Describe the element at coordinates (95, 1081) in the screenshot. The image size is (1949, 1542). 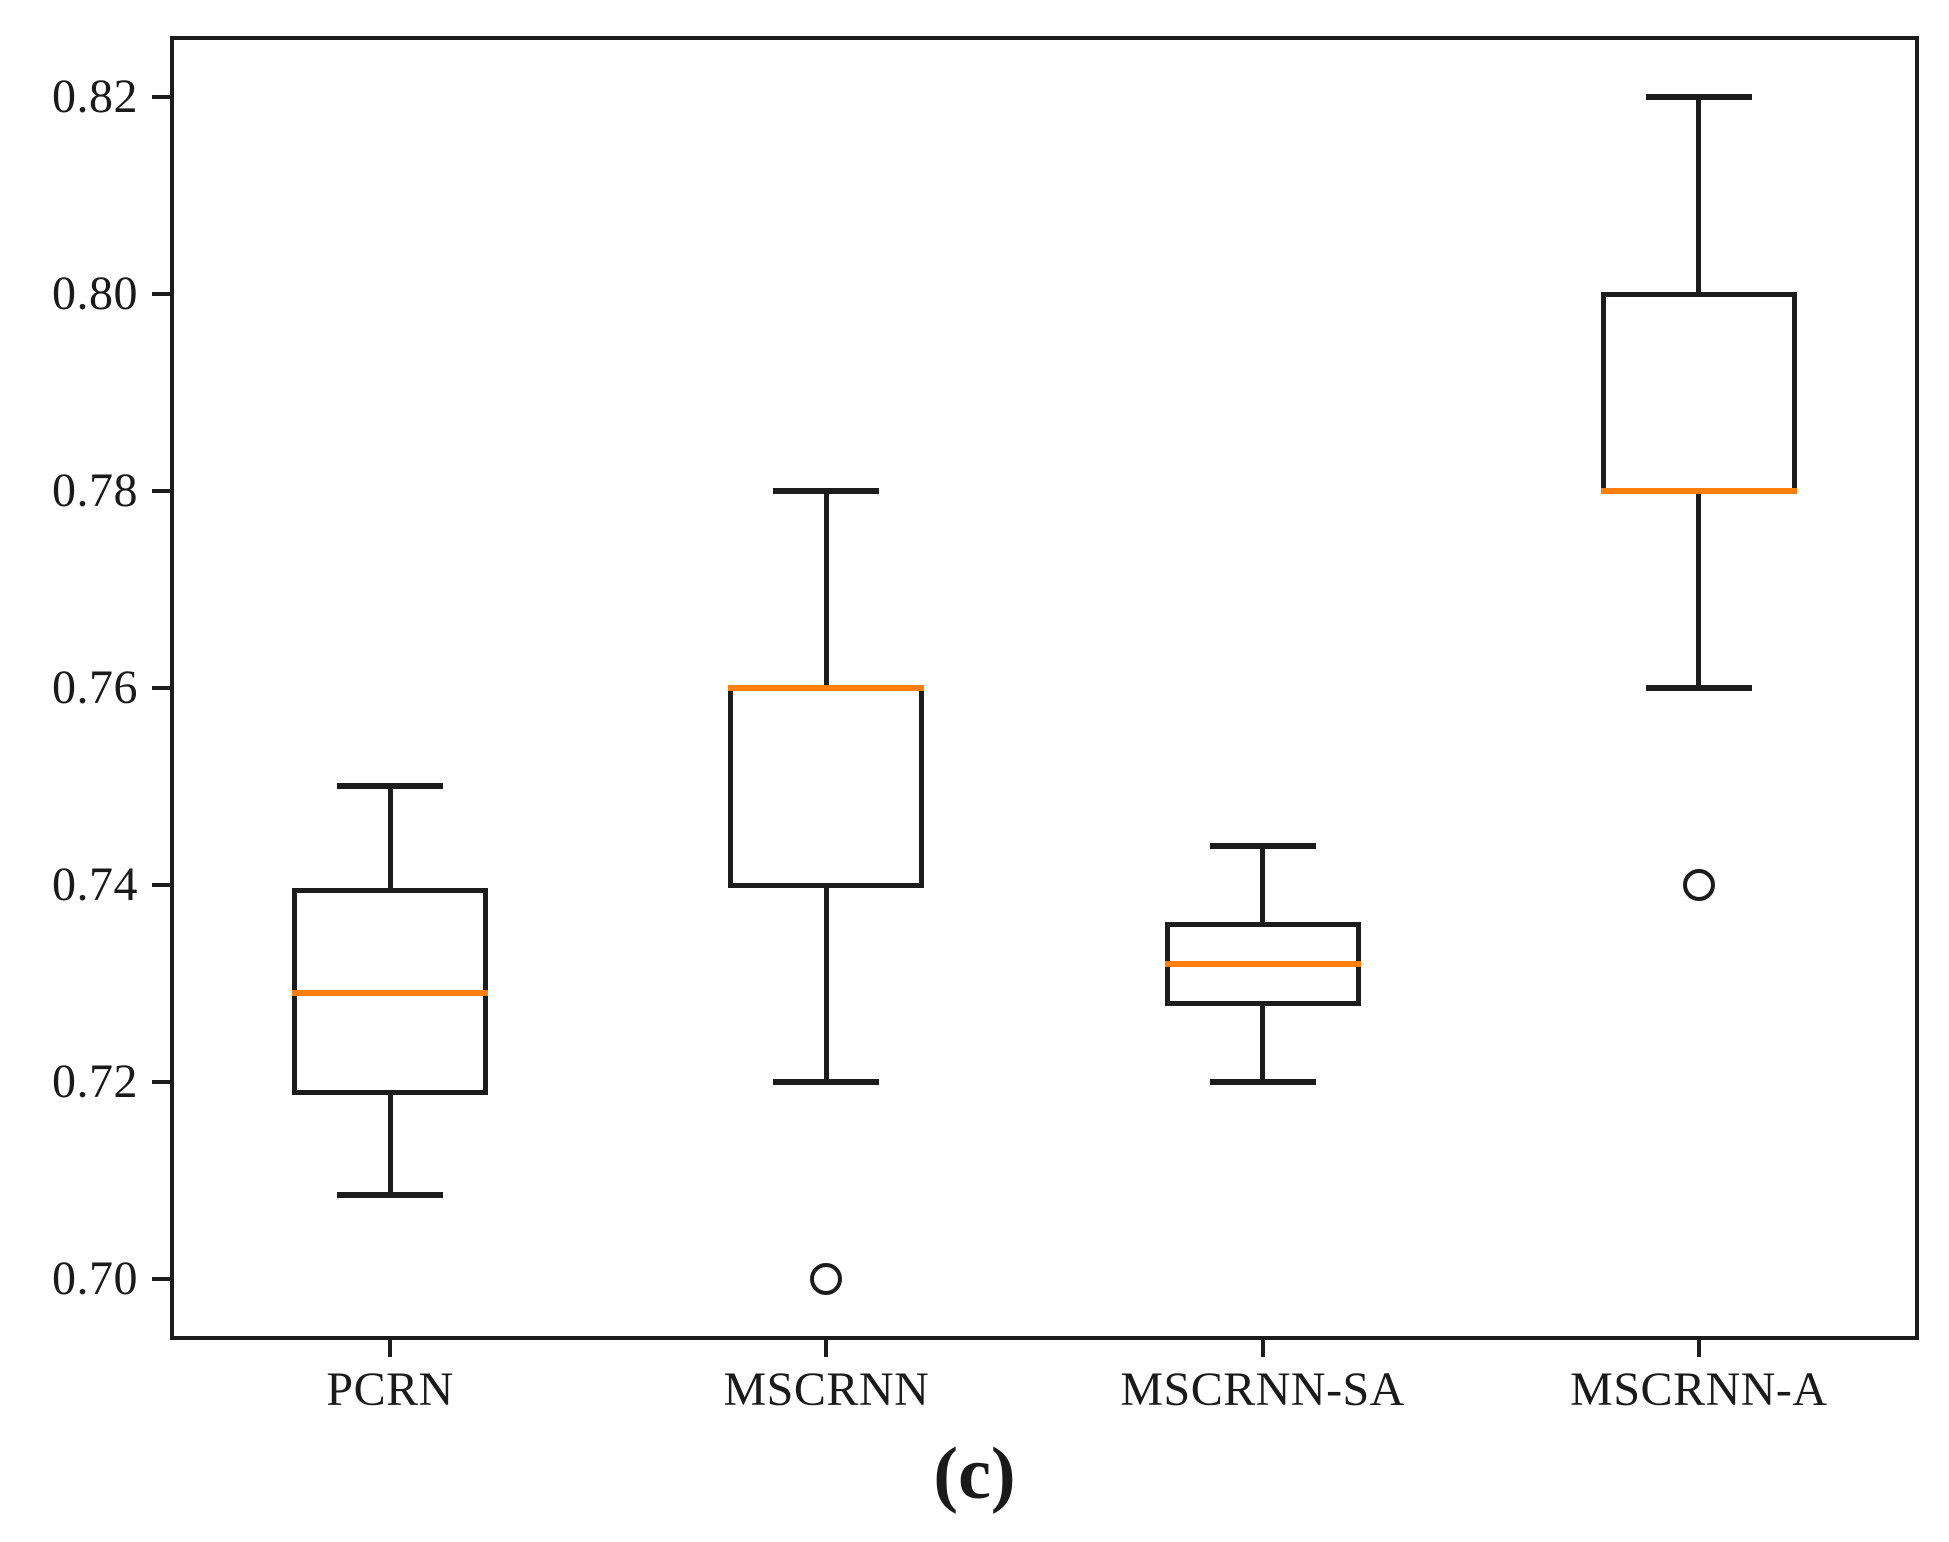
I see `y-tick-label: 0.72` at that location.